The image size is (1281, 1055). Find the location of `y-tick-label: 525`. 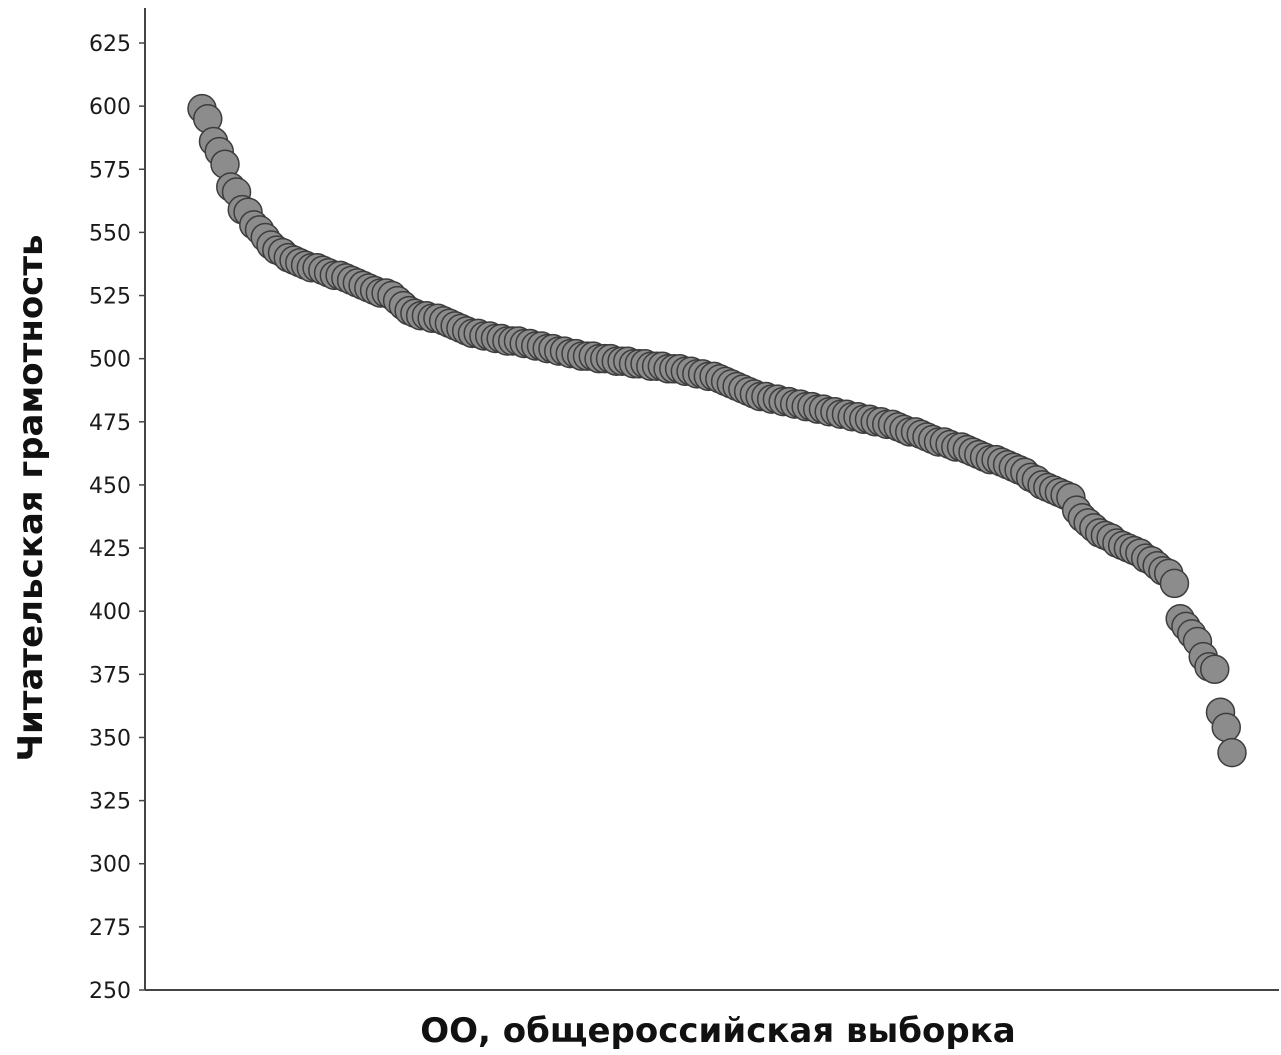

y-tick-label: 525 is located at coordinates (110, 297).